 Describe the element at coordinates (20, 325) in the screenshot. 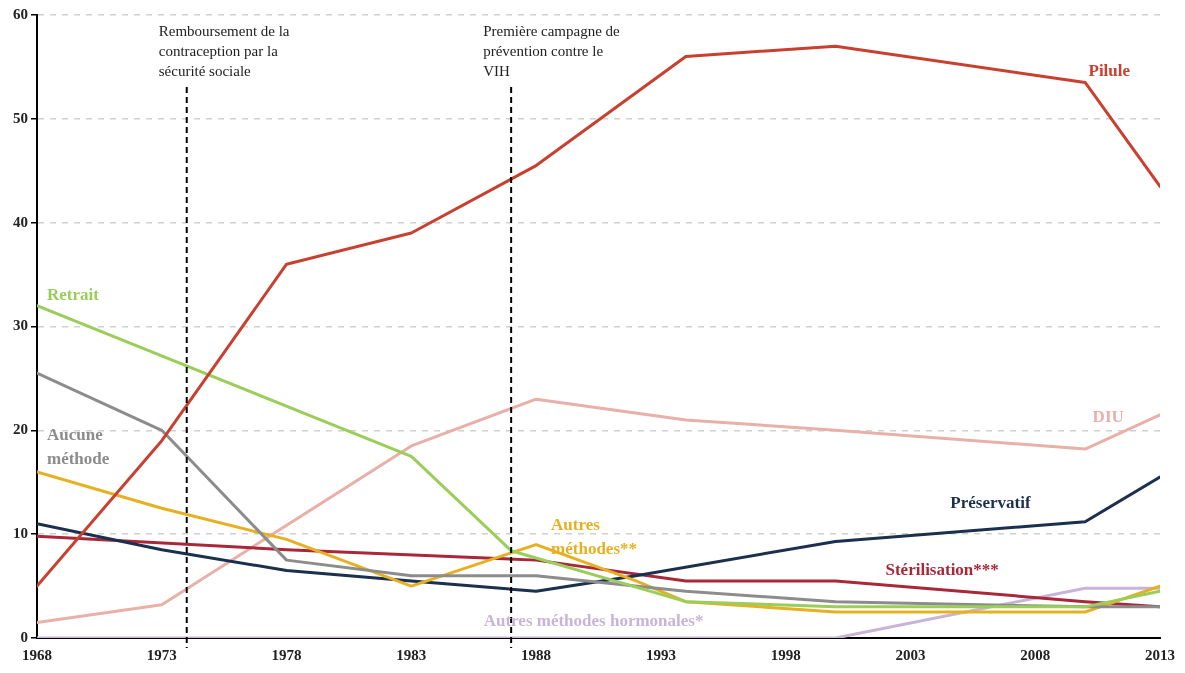

I see `y-tick-label: 30` at that location.